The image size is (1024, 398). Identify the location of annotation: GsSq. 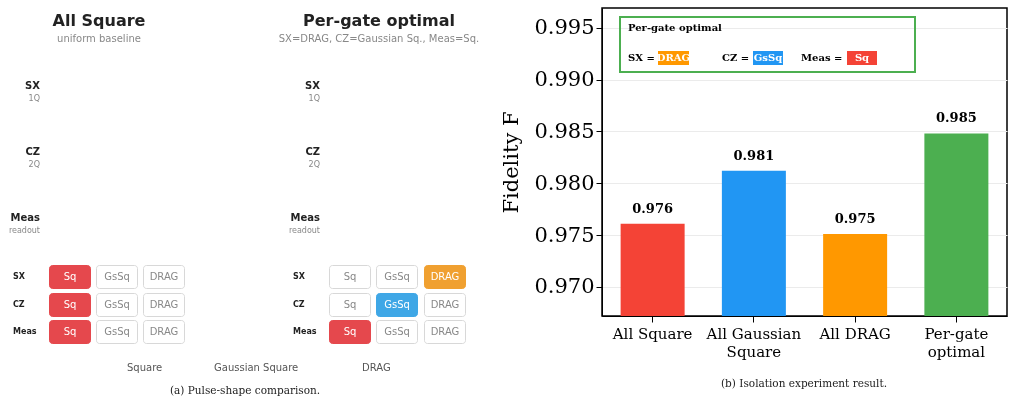
(768, 57).